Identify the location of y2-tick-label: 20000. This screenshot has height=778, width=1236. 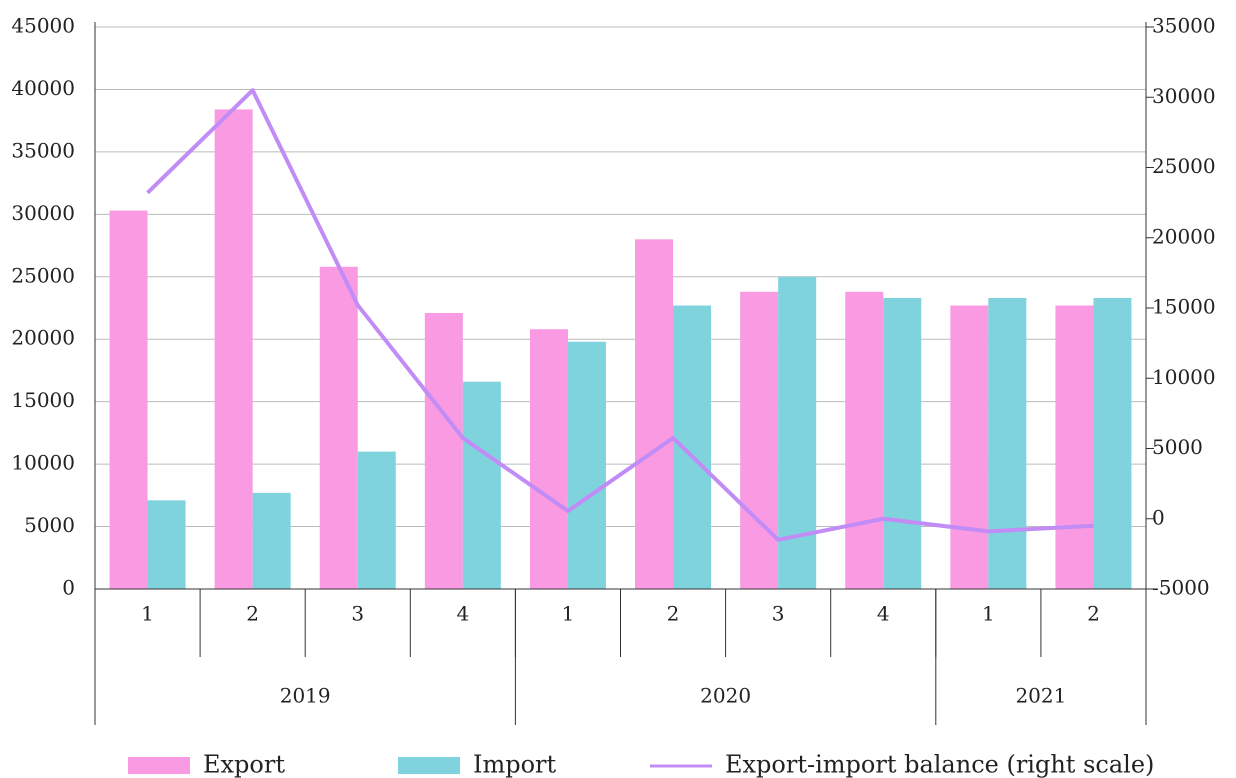
(1184, 236).